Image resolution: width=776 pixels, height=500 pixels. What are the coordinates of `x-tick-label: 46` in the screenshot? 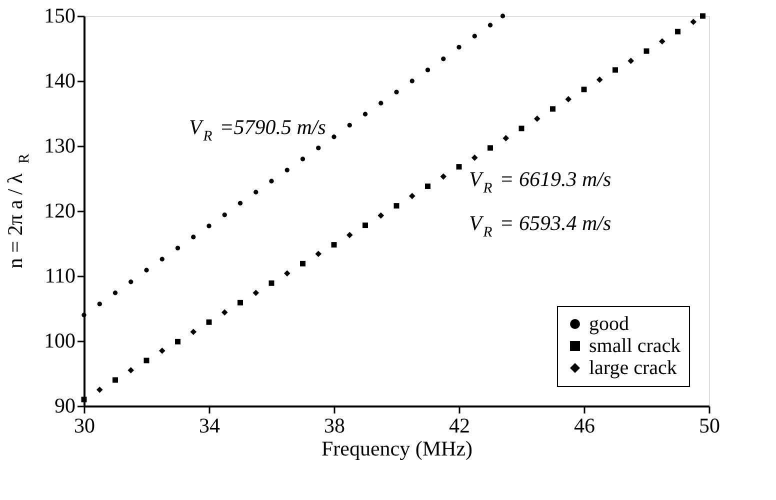 It's located at (584, 426).